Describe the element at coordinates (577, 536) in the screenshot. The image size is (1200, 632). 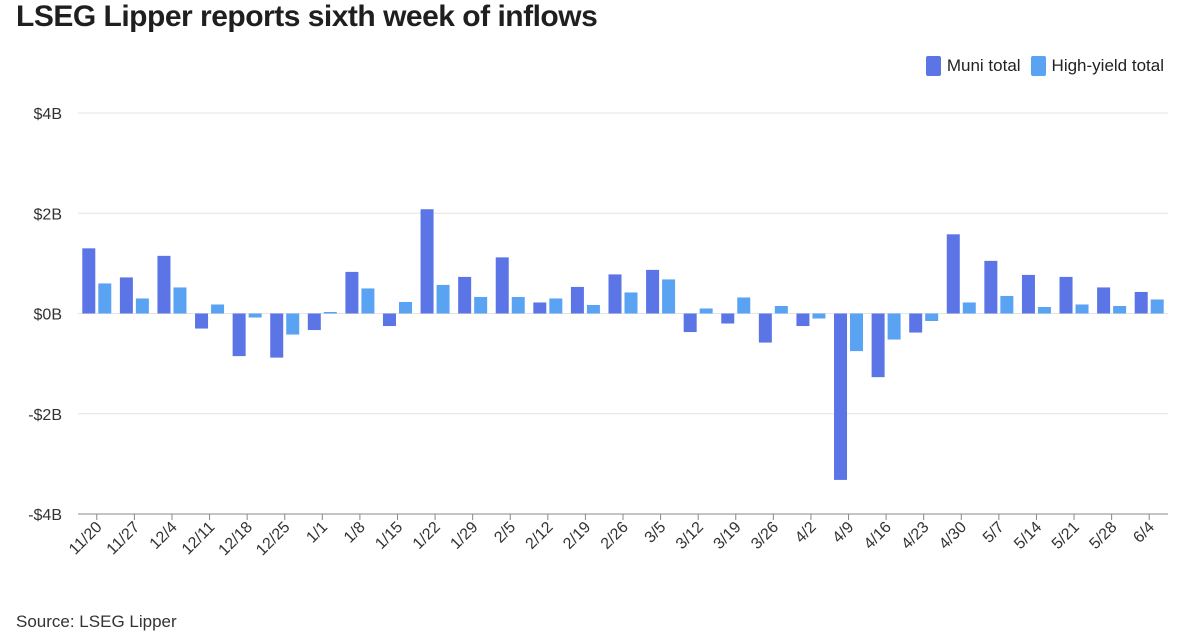
I see `x-tick-label: 2/19` at that location.